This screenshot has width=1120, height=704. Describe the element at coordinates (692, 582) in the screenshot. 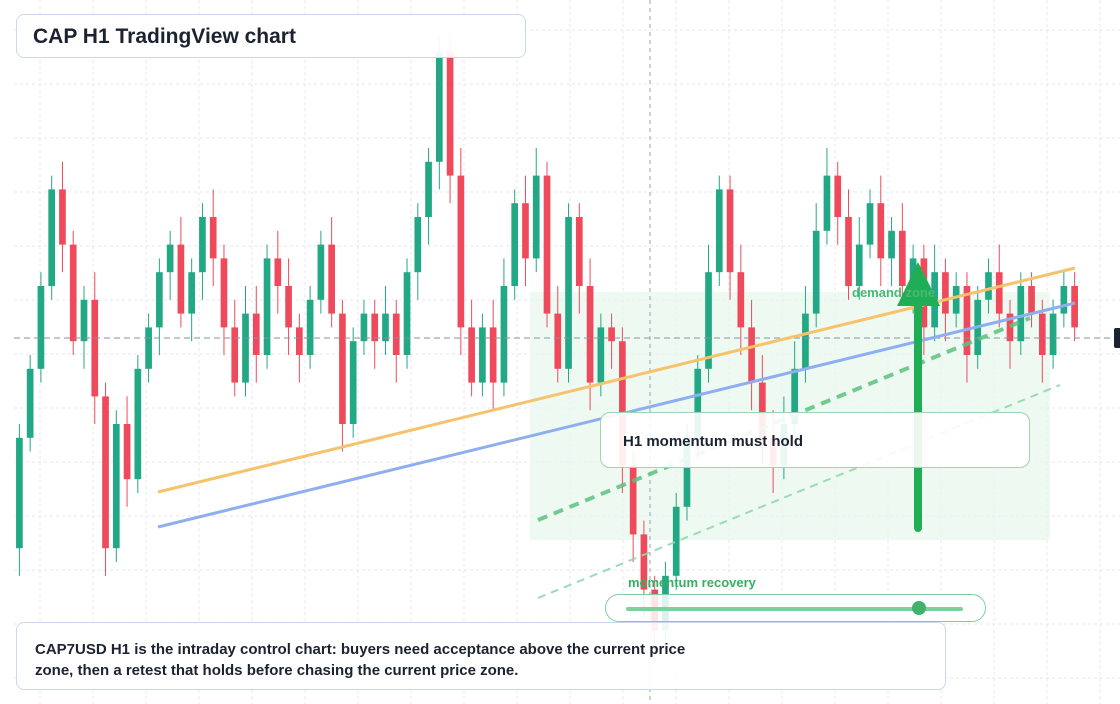

I see `momentum-label: momentum recovery` at that location.